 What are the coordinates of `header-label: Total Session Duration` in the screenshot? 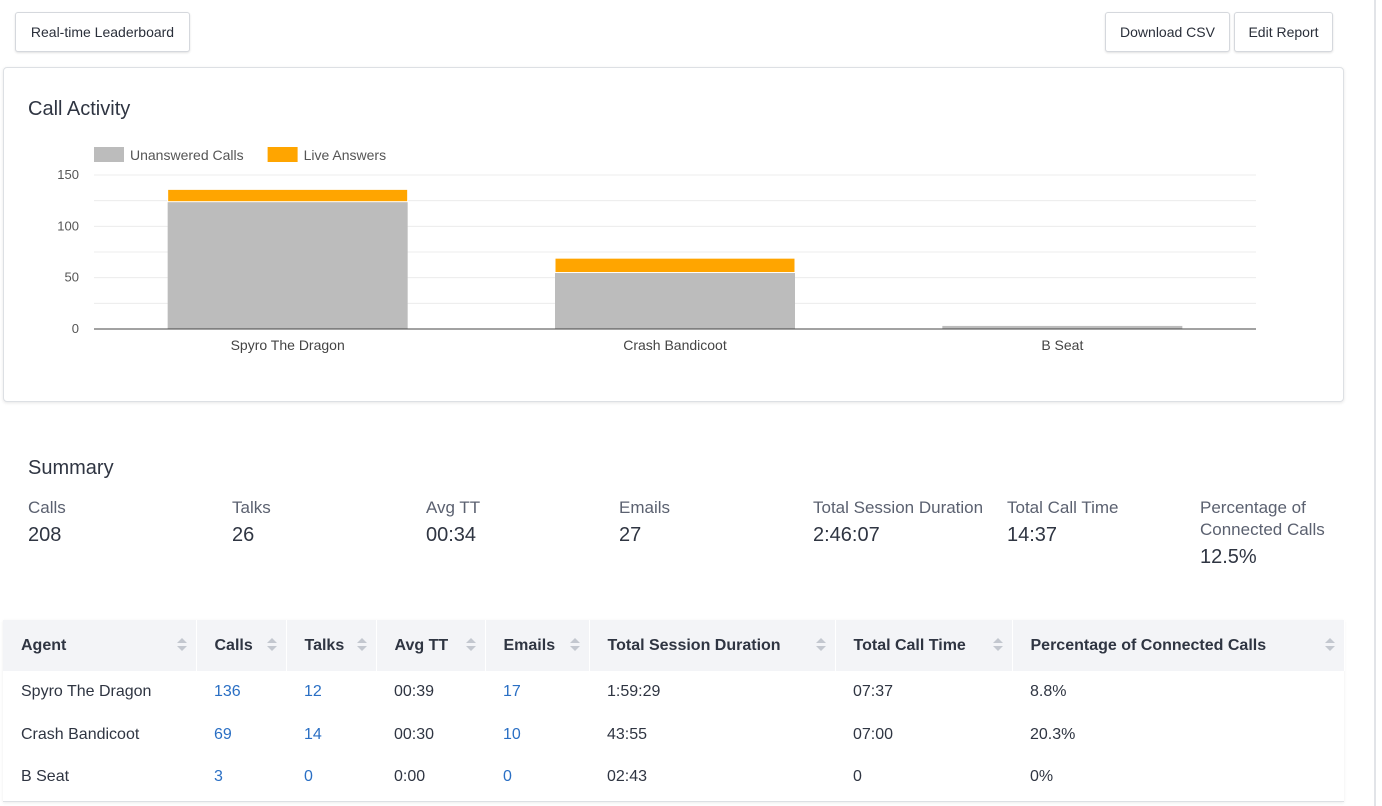 It's located at (694, 645).